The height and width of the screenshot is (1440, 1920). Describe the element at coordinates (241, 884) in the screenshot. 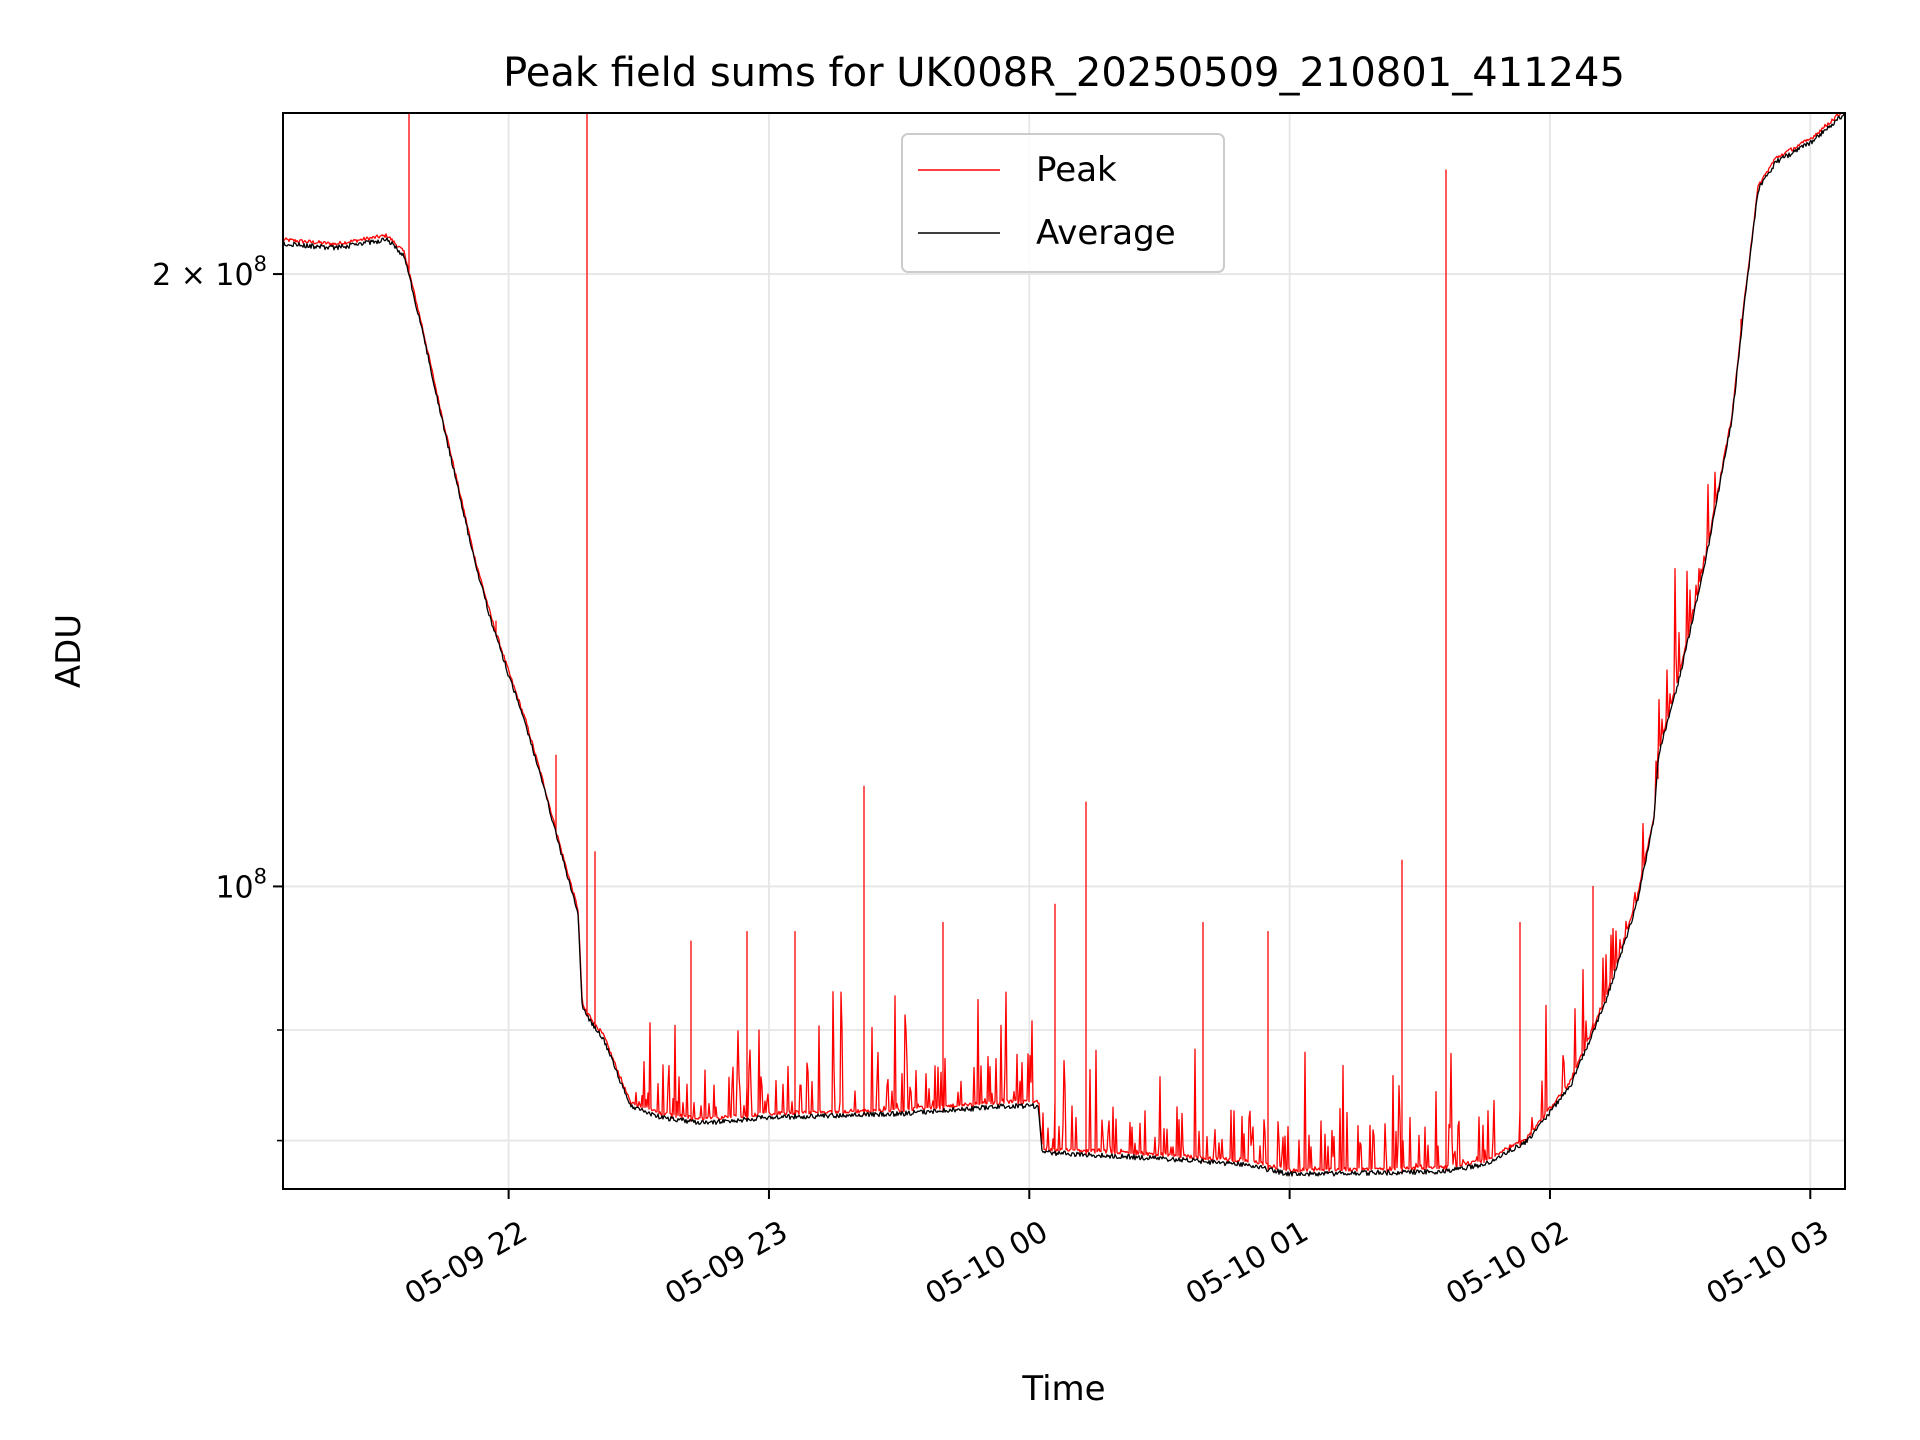

I see `y-tick-label: 108` at that location.